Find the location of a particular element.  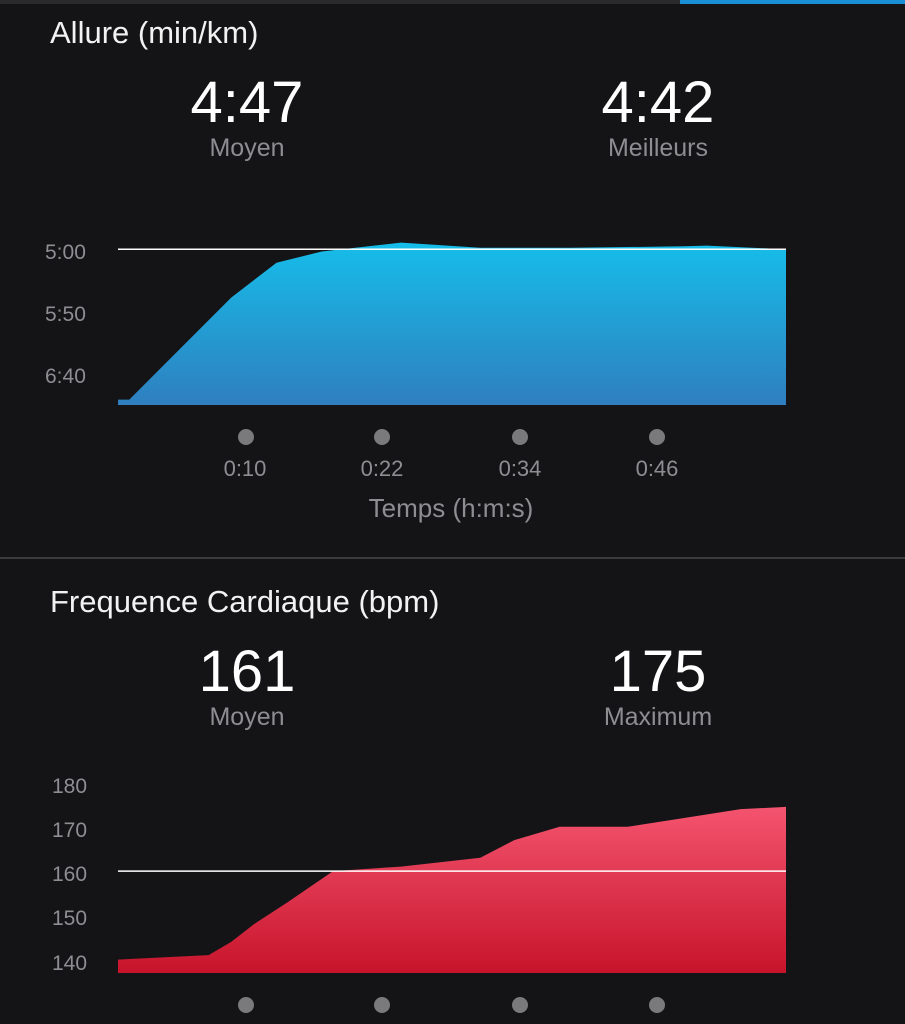

heart-rate-title: Frequence Cardiaque (bpm) is located at coordinates (245, 601).